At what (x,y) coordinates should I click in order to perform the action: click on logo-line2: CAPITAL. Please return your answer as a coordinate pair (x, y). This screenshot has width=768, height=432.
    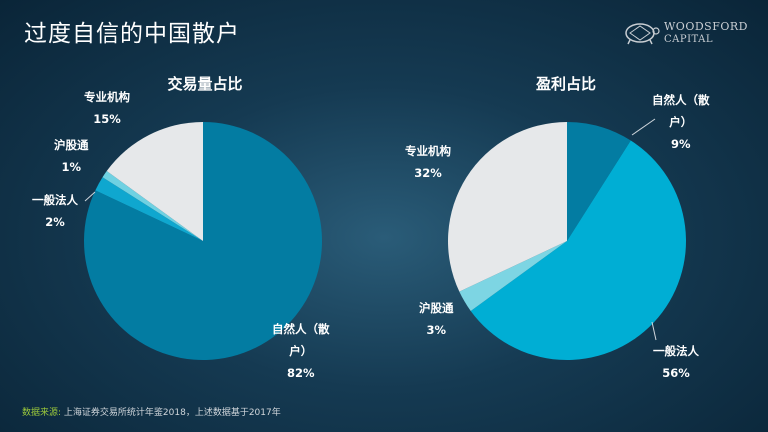
    Looking at the image, I should click on (689, 39).